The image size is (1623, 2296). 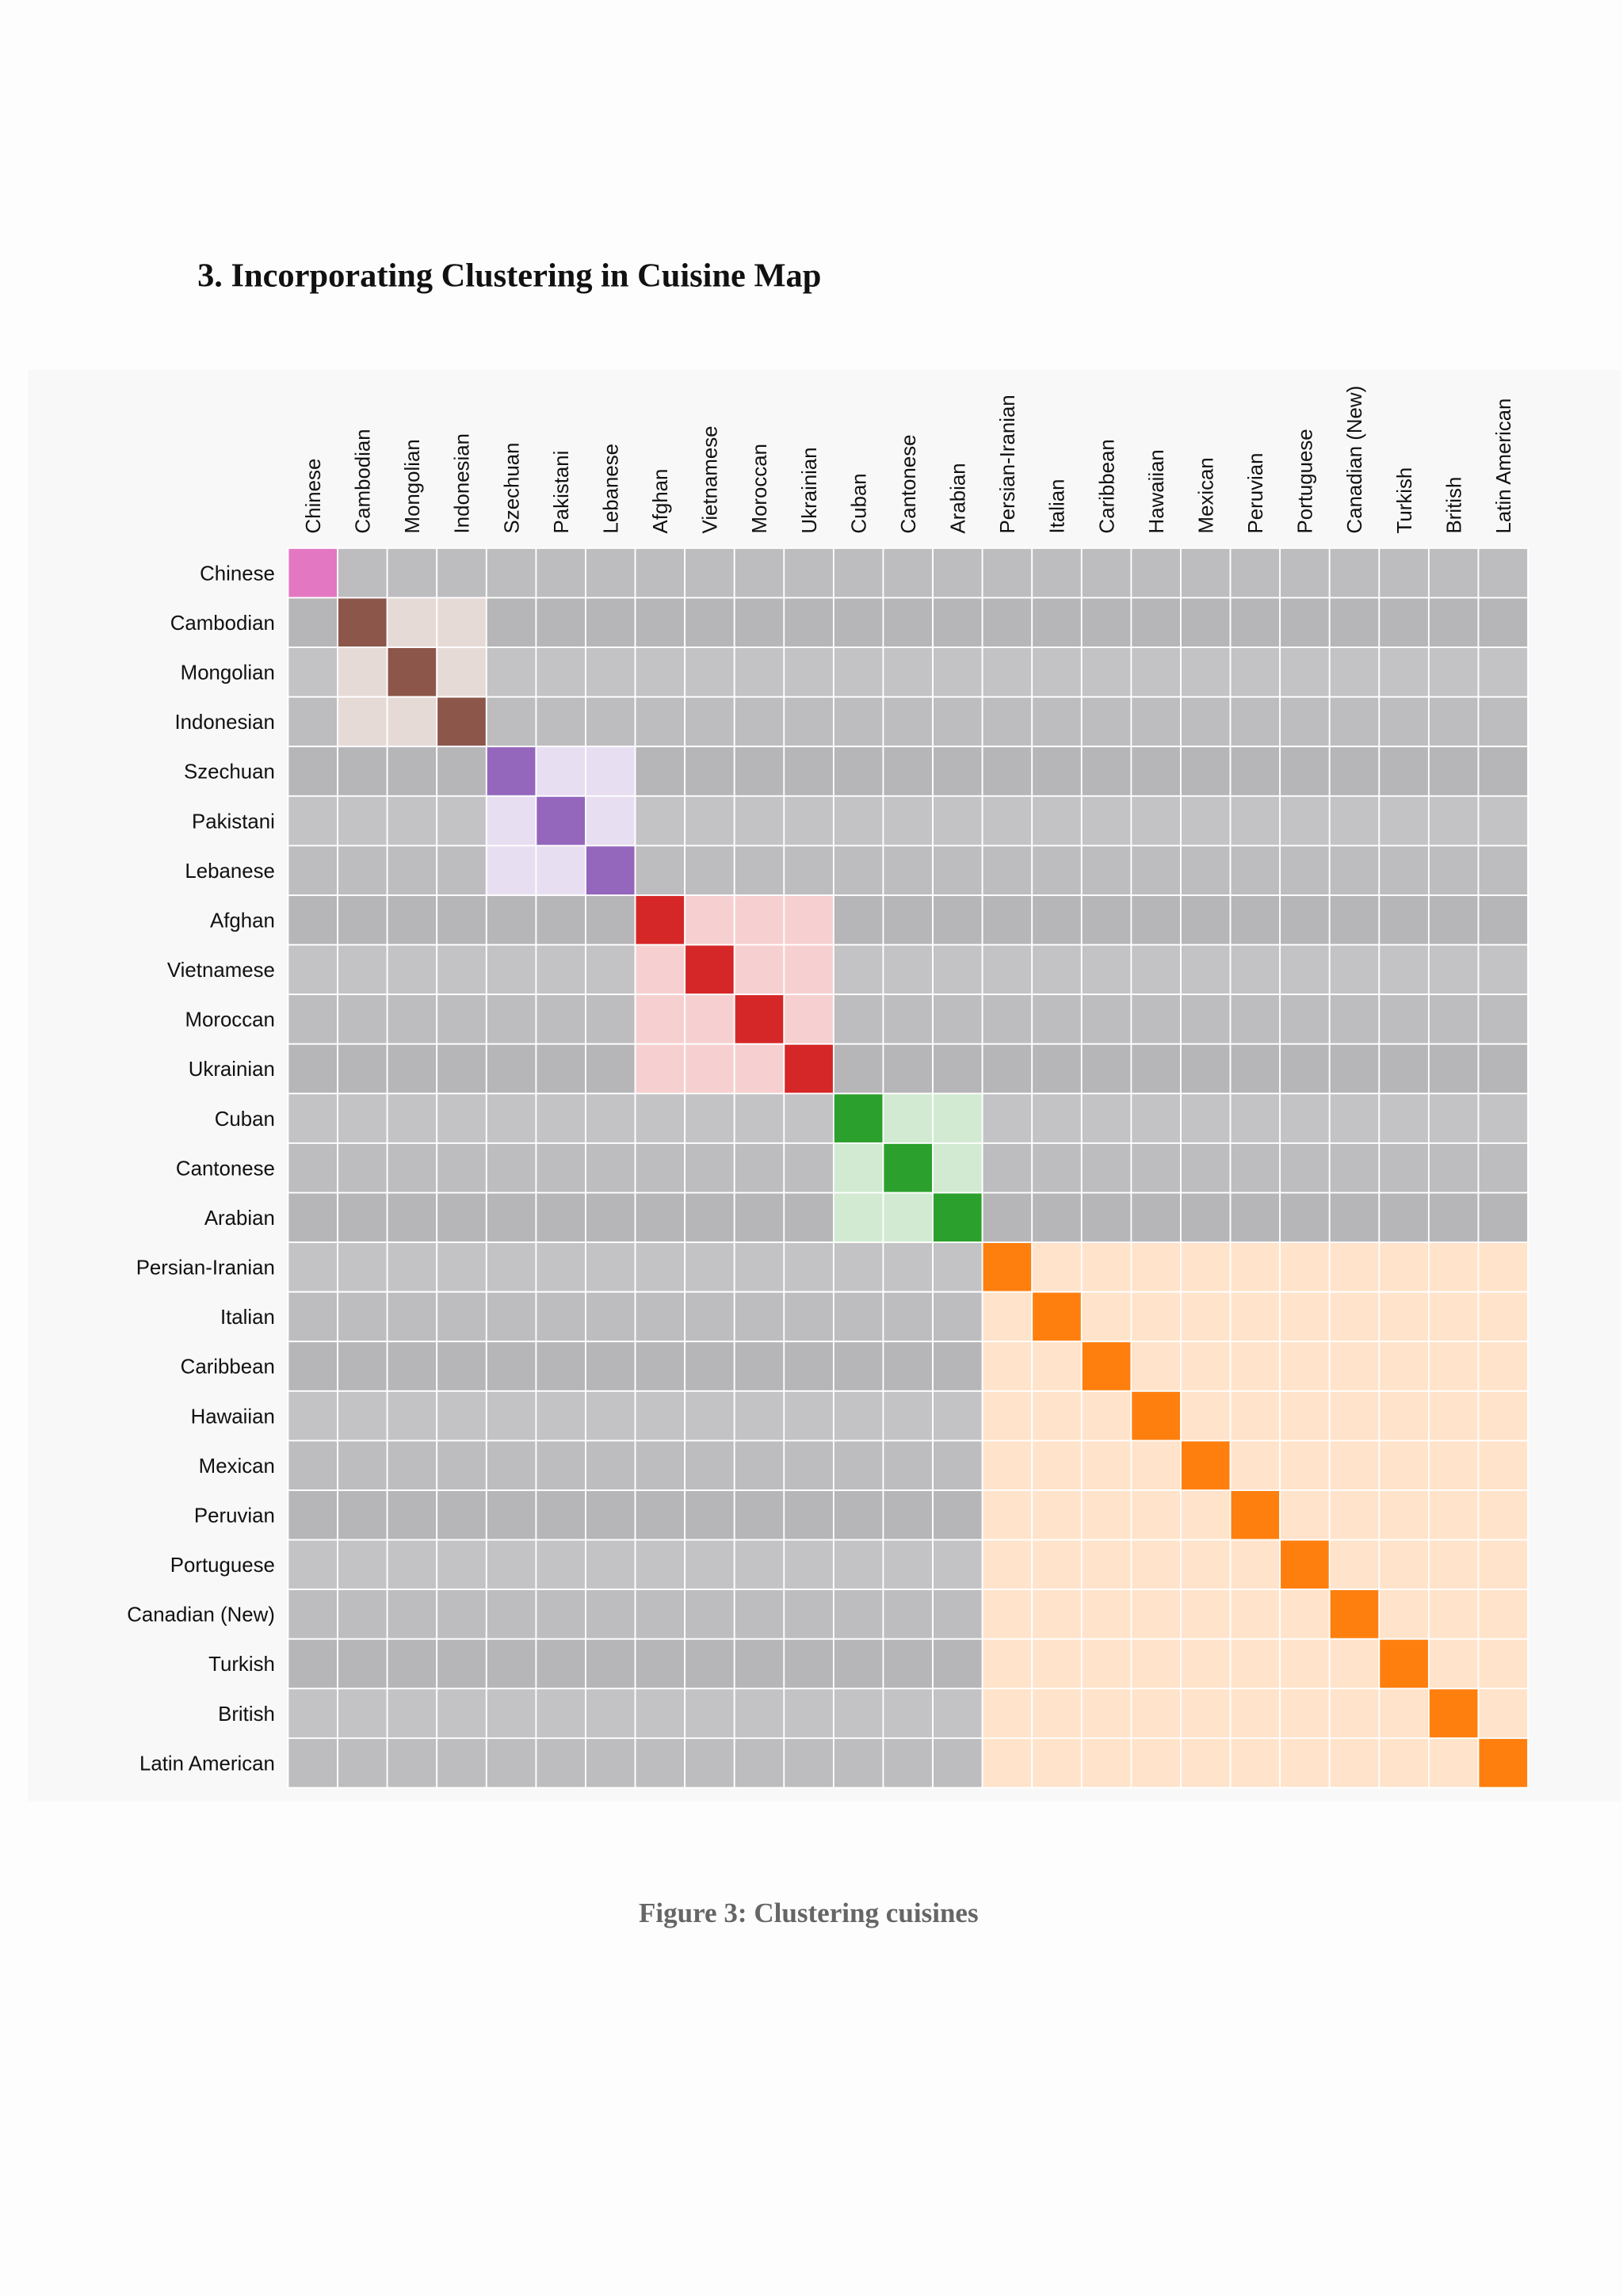 What do you see at coordinates (228, 673) in the screenshot?
I see `row-label: Mongolian` at bounding box center [228, 673].